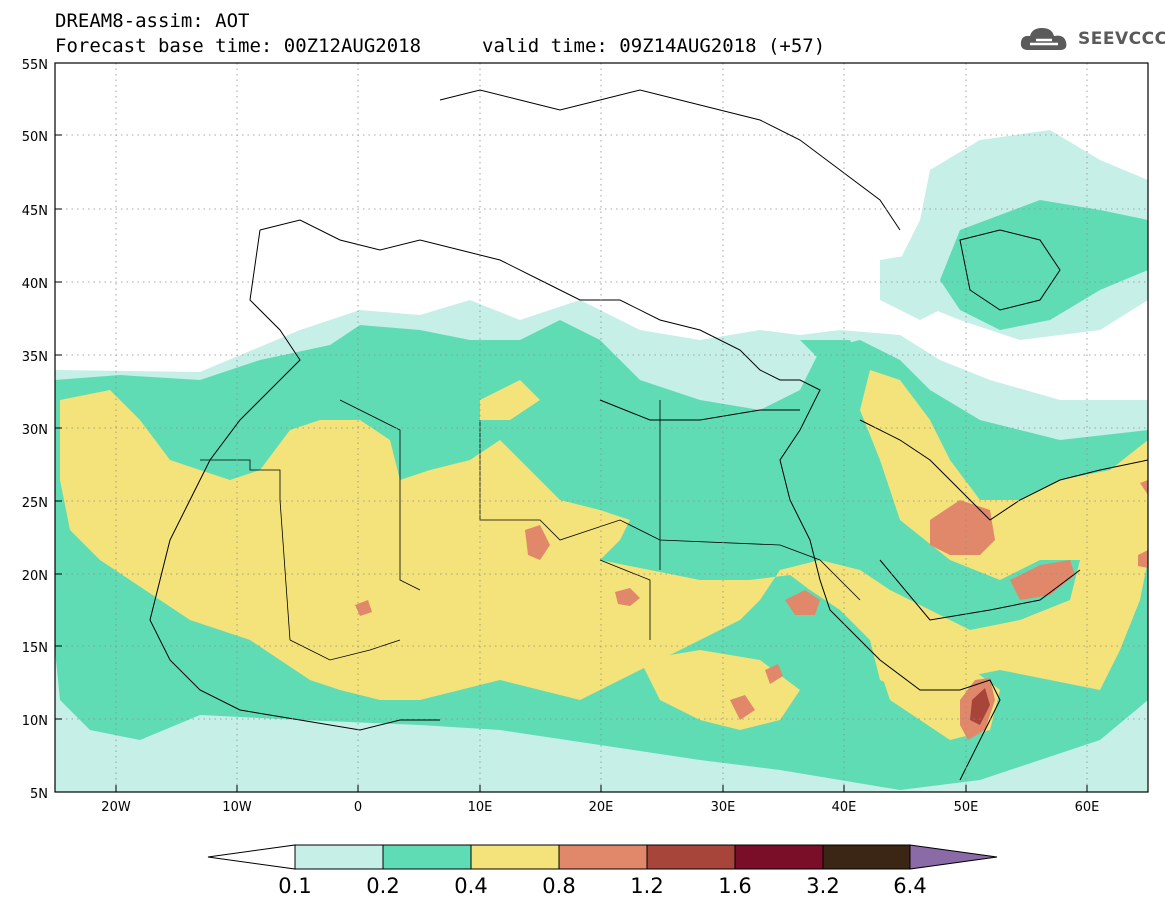 The height and width of the screenshot is (905, 1165). Describe the element at coordinates (866, 857) in the screenshot. I see `colorbar-swatch-3.2` at that location.